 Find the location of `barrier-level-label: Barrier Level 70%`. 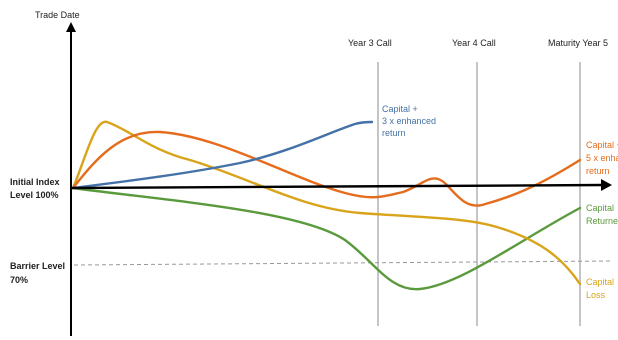

barrier-level-label: Barrier Level 70% is located at coordinates (39, 273).